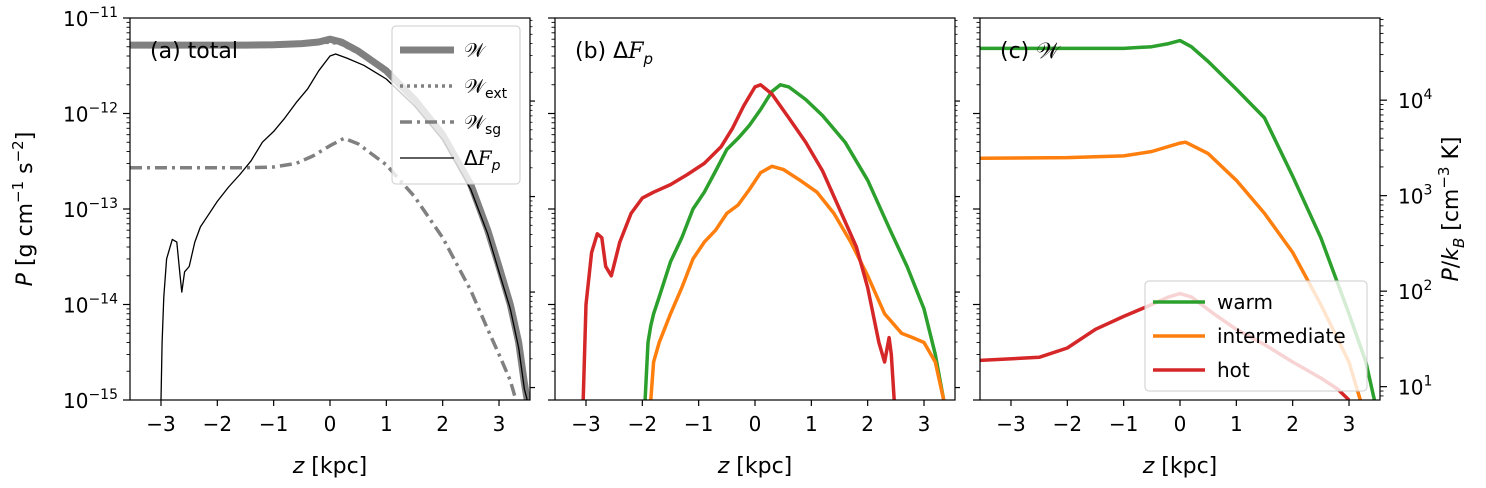 This screenshot has width=1486, height=488. What do you see at coordinates (1233, 370) in the screenshot?
I see `legend-entry: hot` at bounding box center [1233, 370].